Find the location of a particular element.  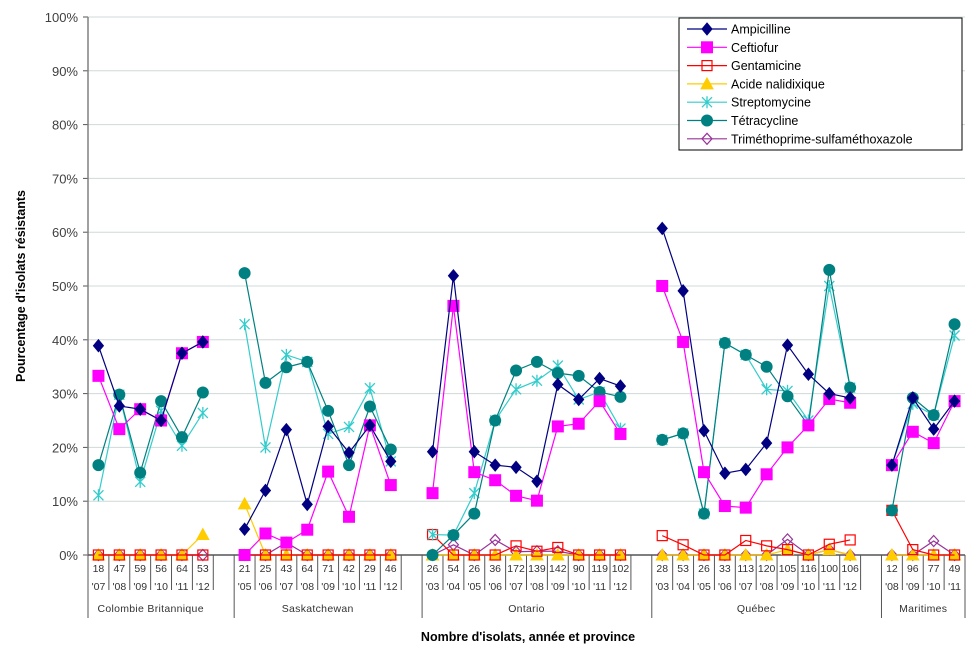

y-tick-label: 100% is located at coordinates (62, 17).